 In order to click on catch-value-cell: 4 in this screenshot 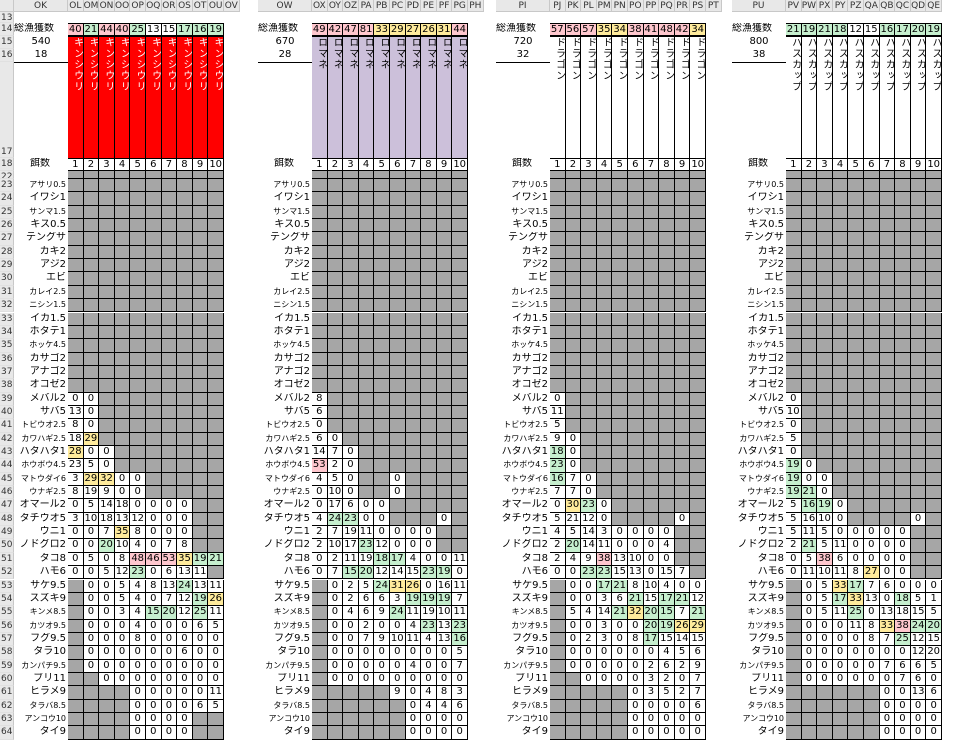, I will do `click(573, 559)`.